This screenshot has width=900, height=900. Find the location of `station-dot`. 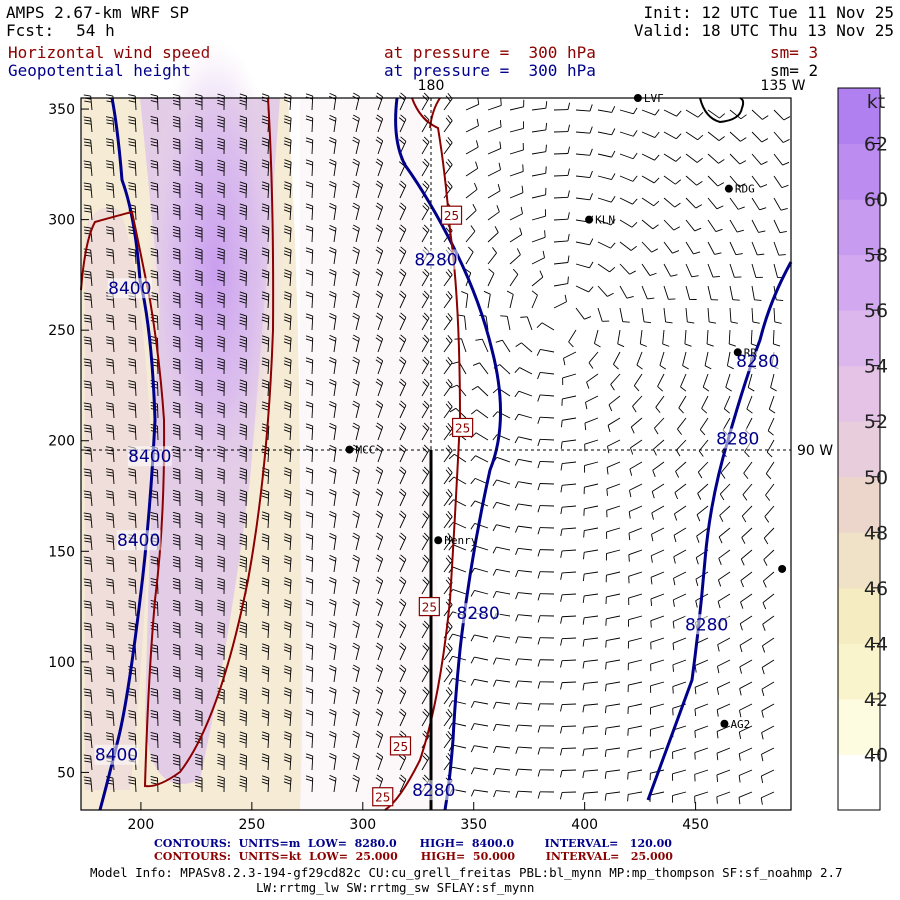

station-dot is located at coordinates (728, 188).